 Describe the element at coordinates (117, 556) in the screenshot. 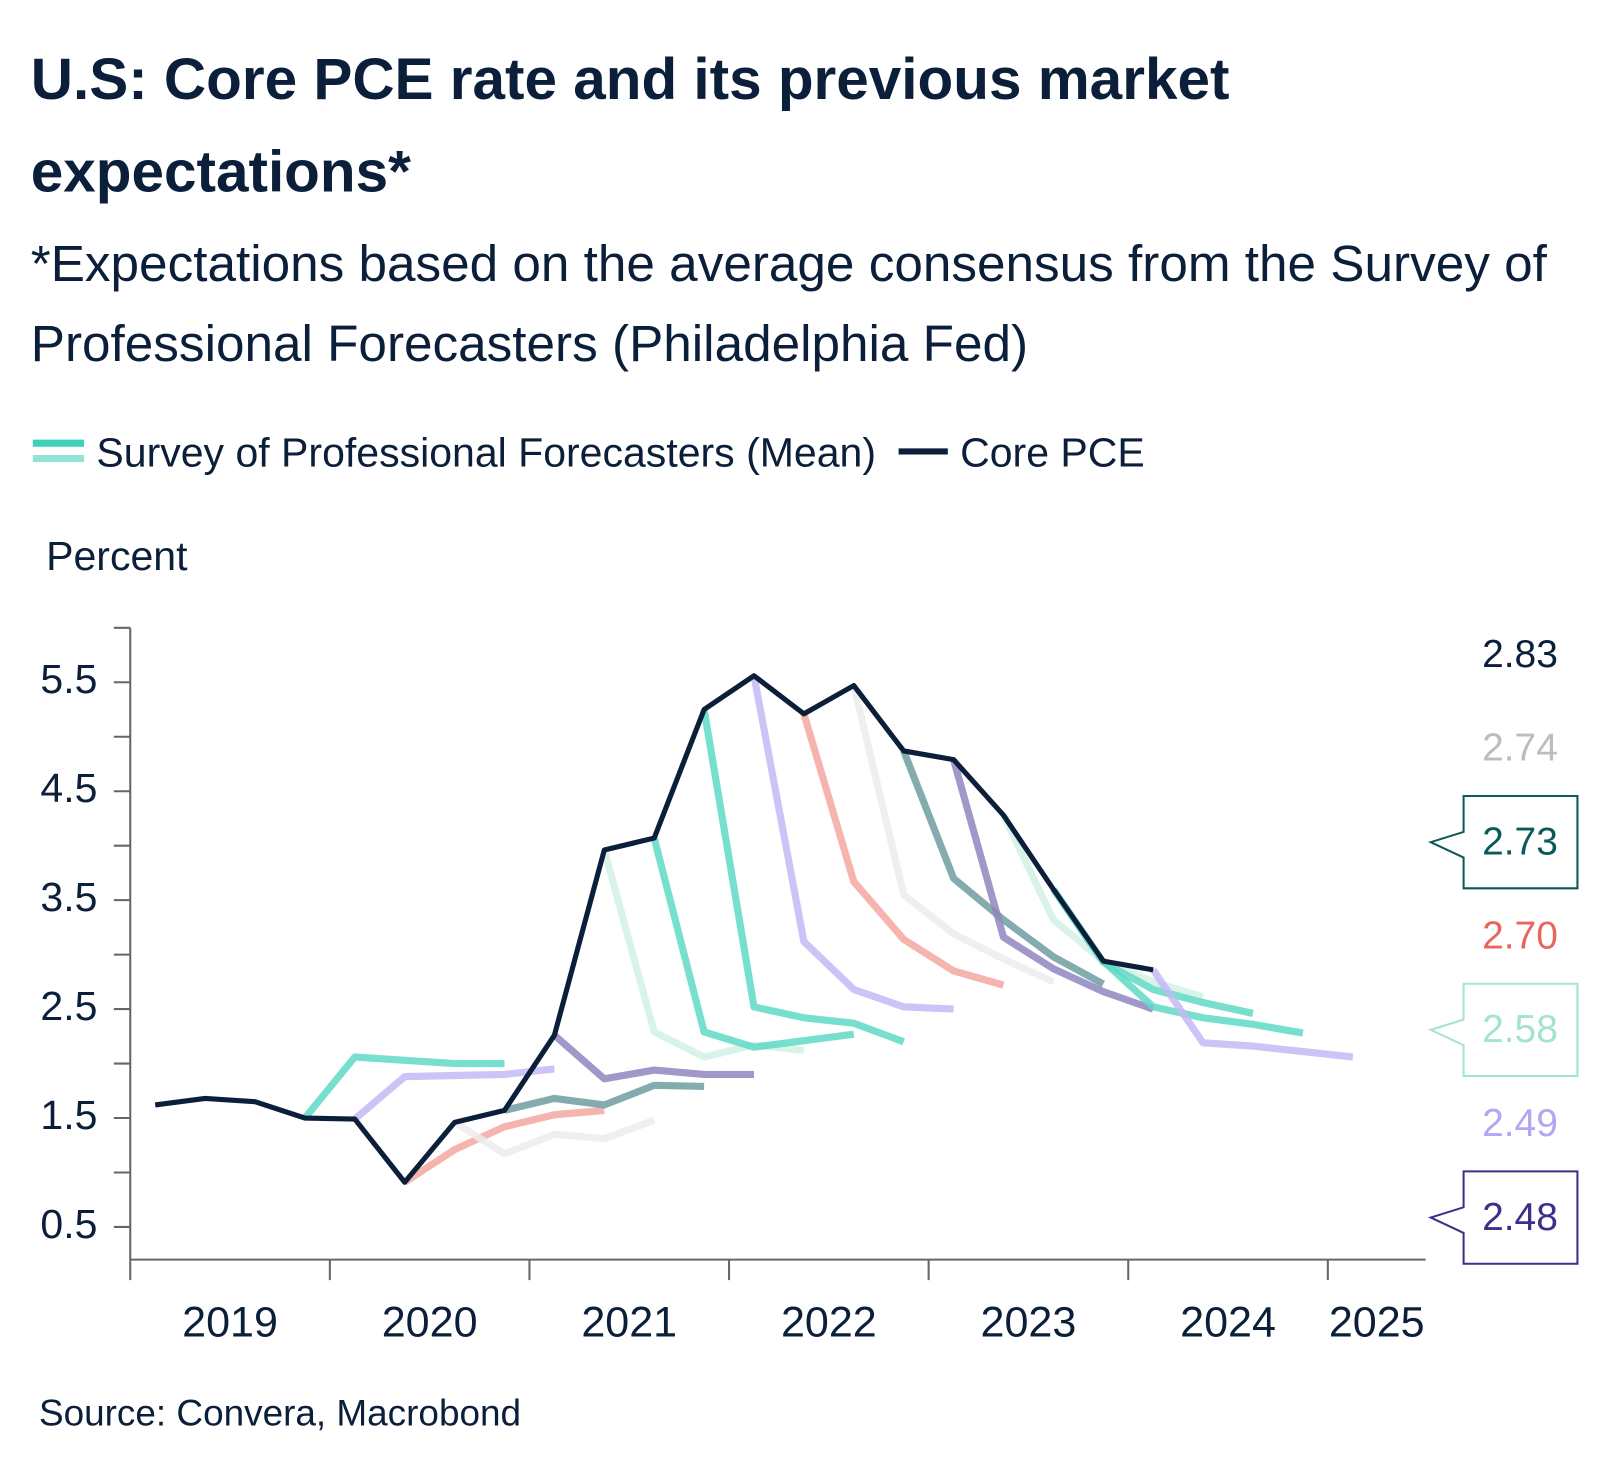

I see `y-axis-label: Percent` at that location.